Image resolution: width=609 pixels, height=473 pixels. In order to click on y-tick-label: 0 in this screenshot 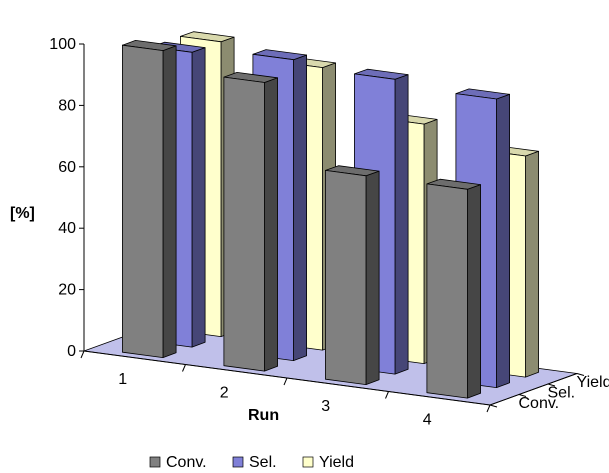, I will do `click(71, 351)`.